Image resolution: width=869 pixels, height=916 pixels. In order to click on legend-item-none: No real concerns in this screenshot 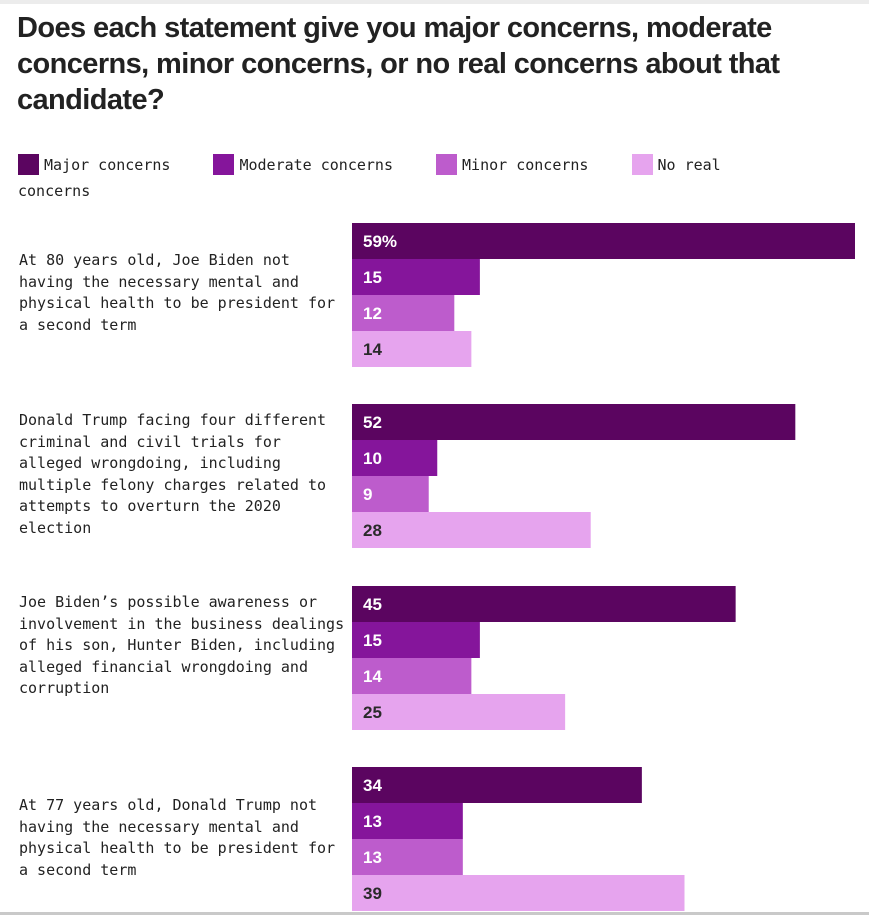, I will do `click(369, 177)`.